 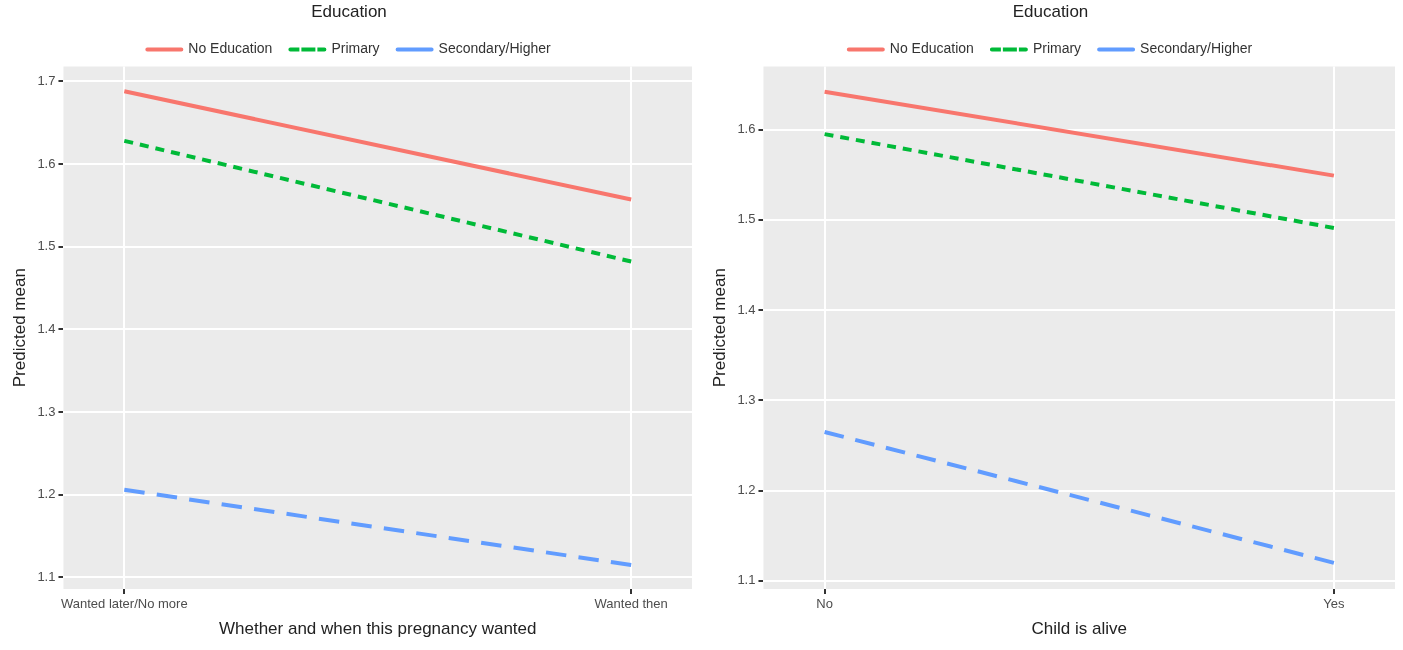 I want to click on x-tick-label: Yes, so click(x=1334, y=604).